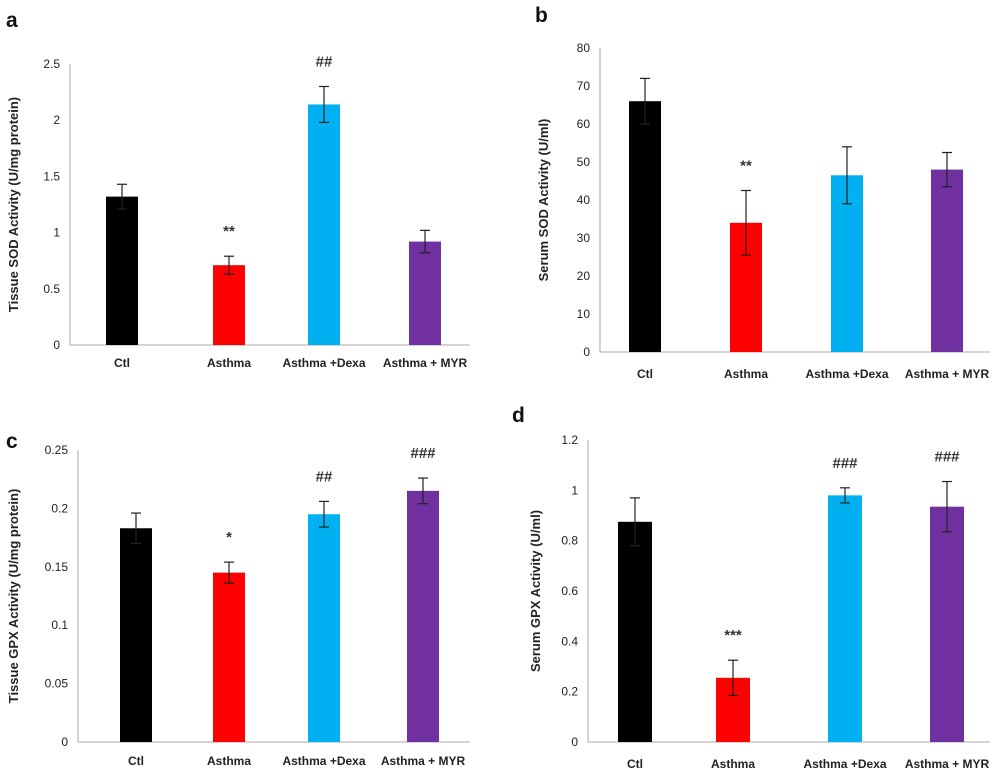 Image resolution: width=1000 pixels, height=773 pixels. I want to click on y-tick-label: 2.5, so click(51, 64).